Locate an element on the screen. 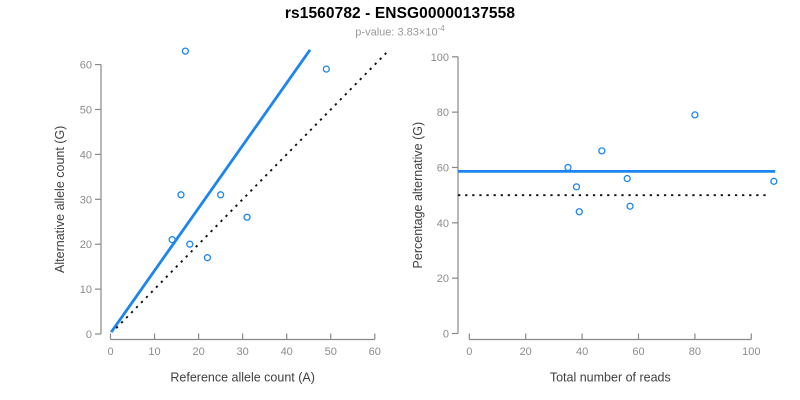 The image size is (800, 400). percentage-vs-reads-plot-y-tick-label: 0 is located at coordinates (446, 335).